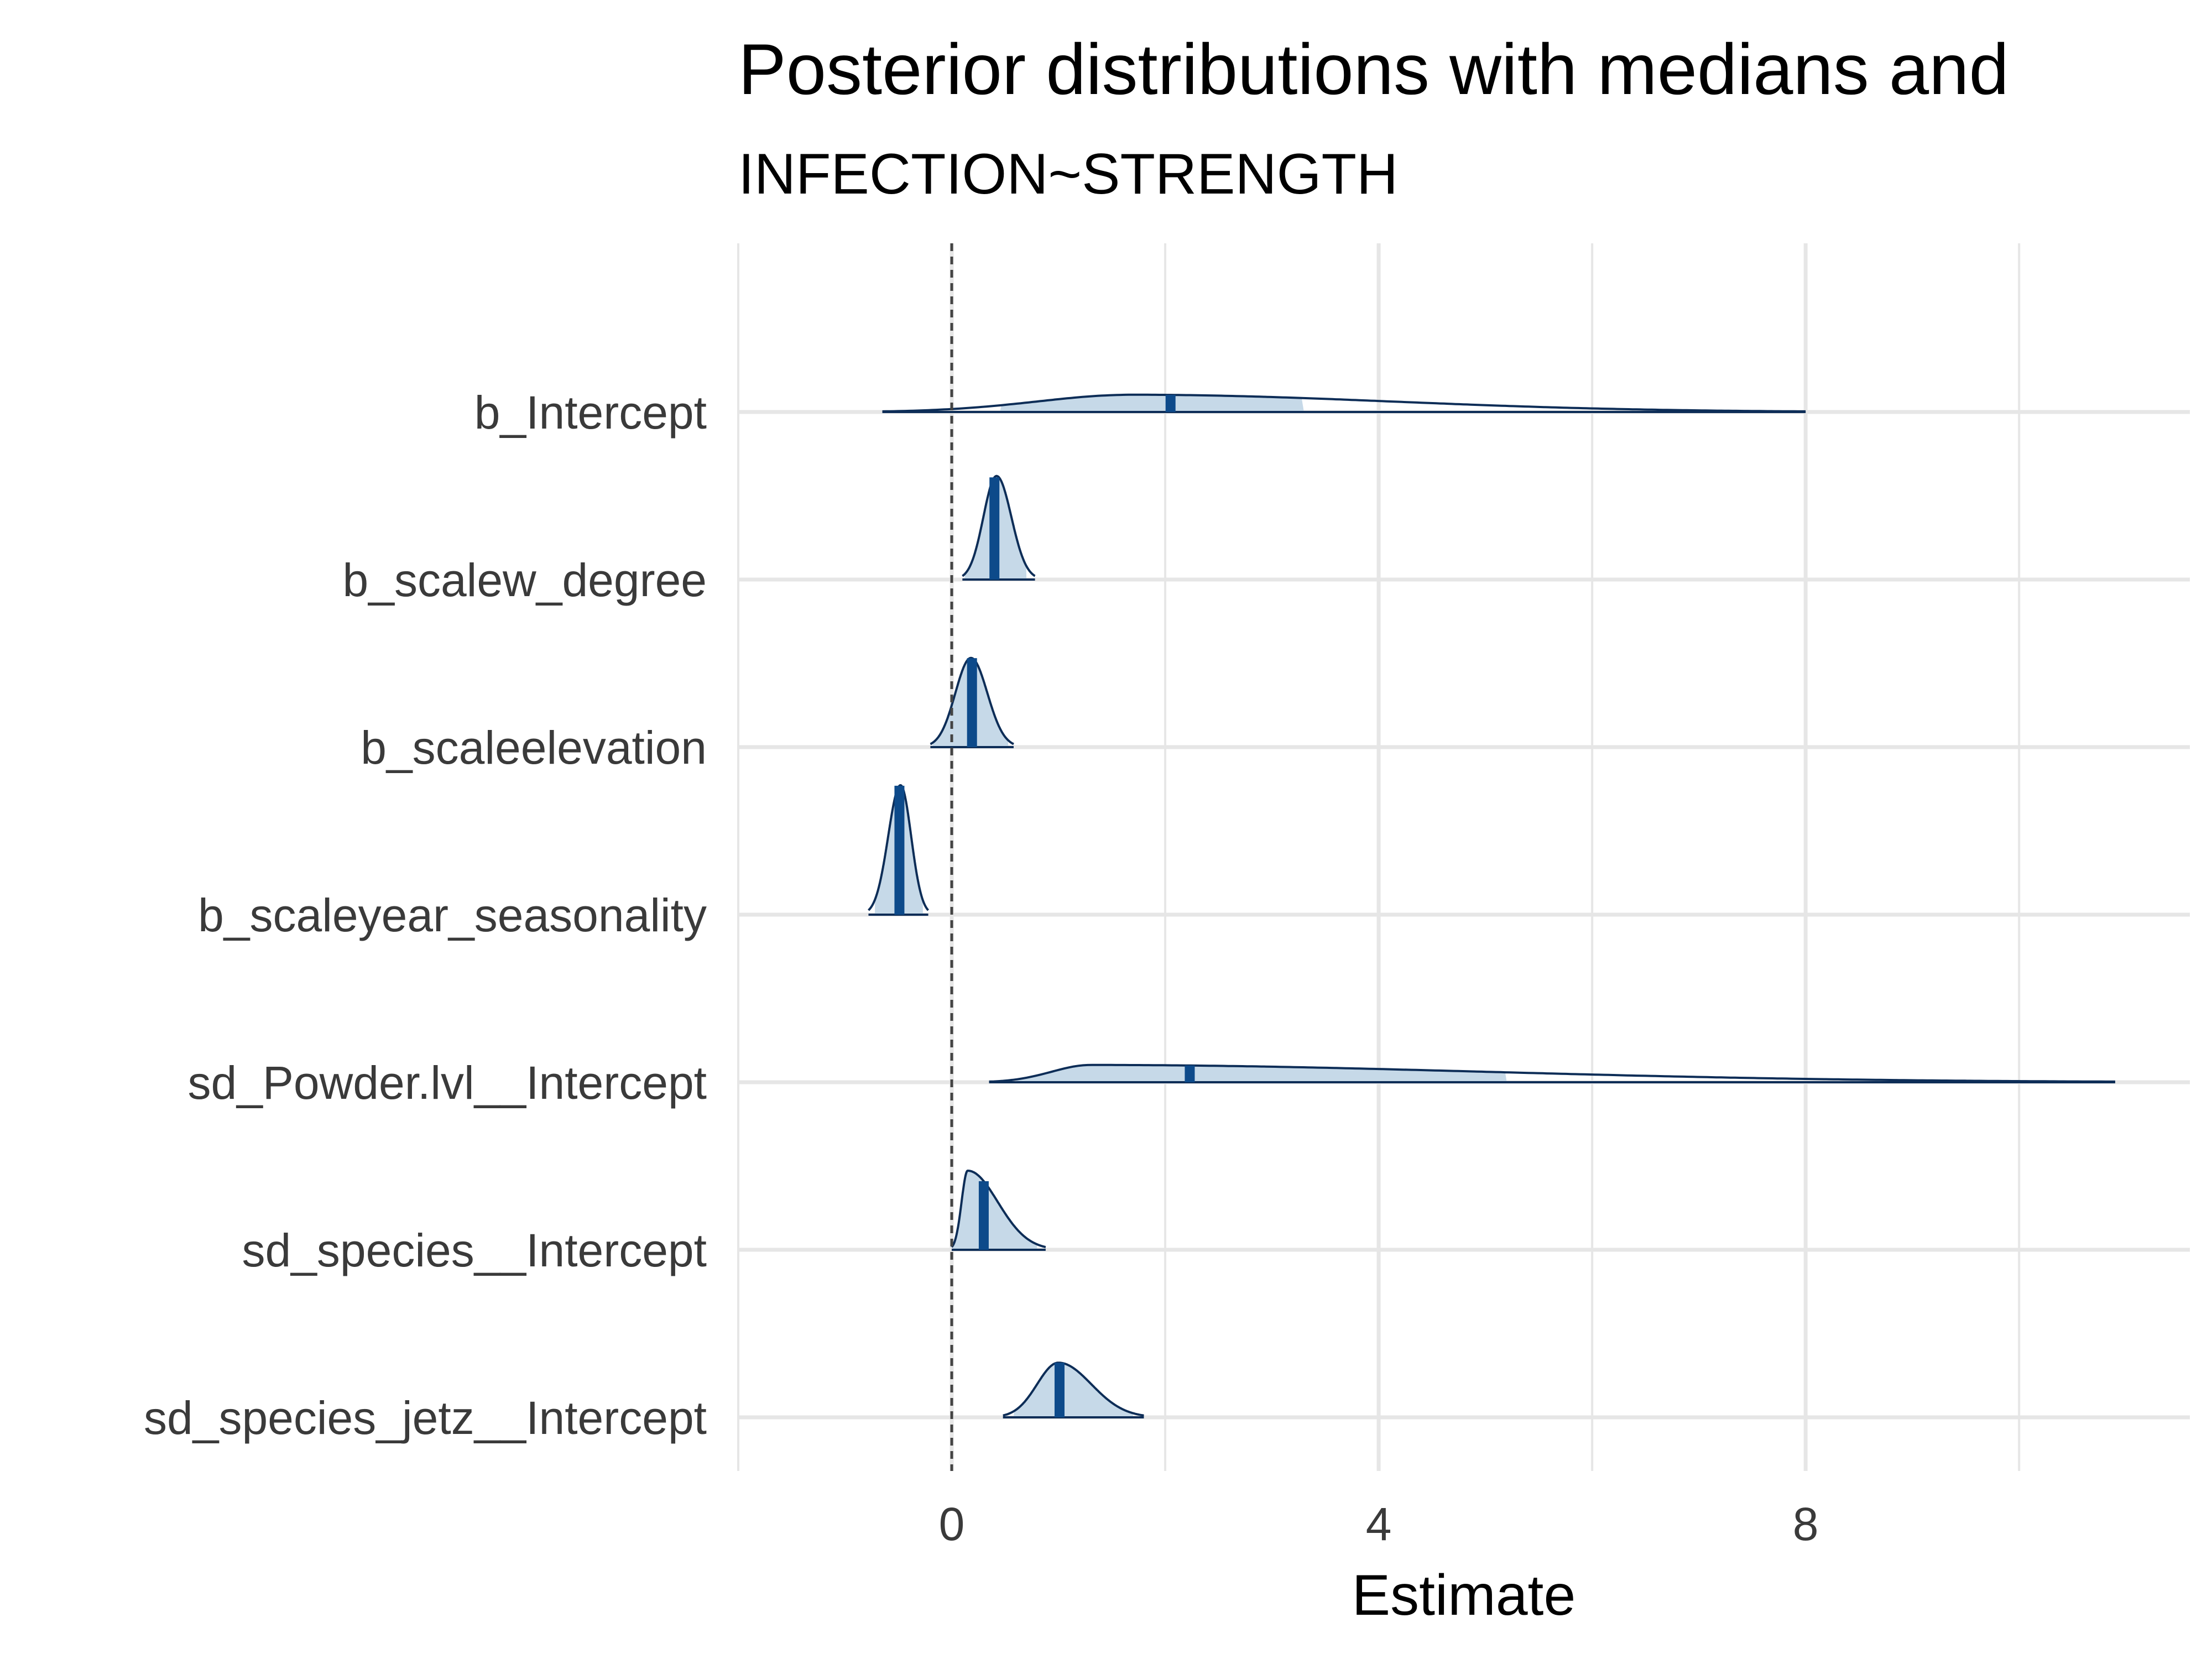 The height and width of the screenshot is (1659, 2212). What do you see at coordinates (1344, 403) in the screenshot?
I see `density-curve-b_Intercept` at bounding box center [1344, 403].